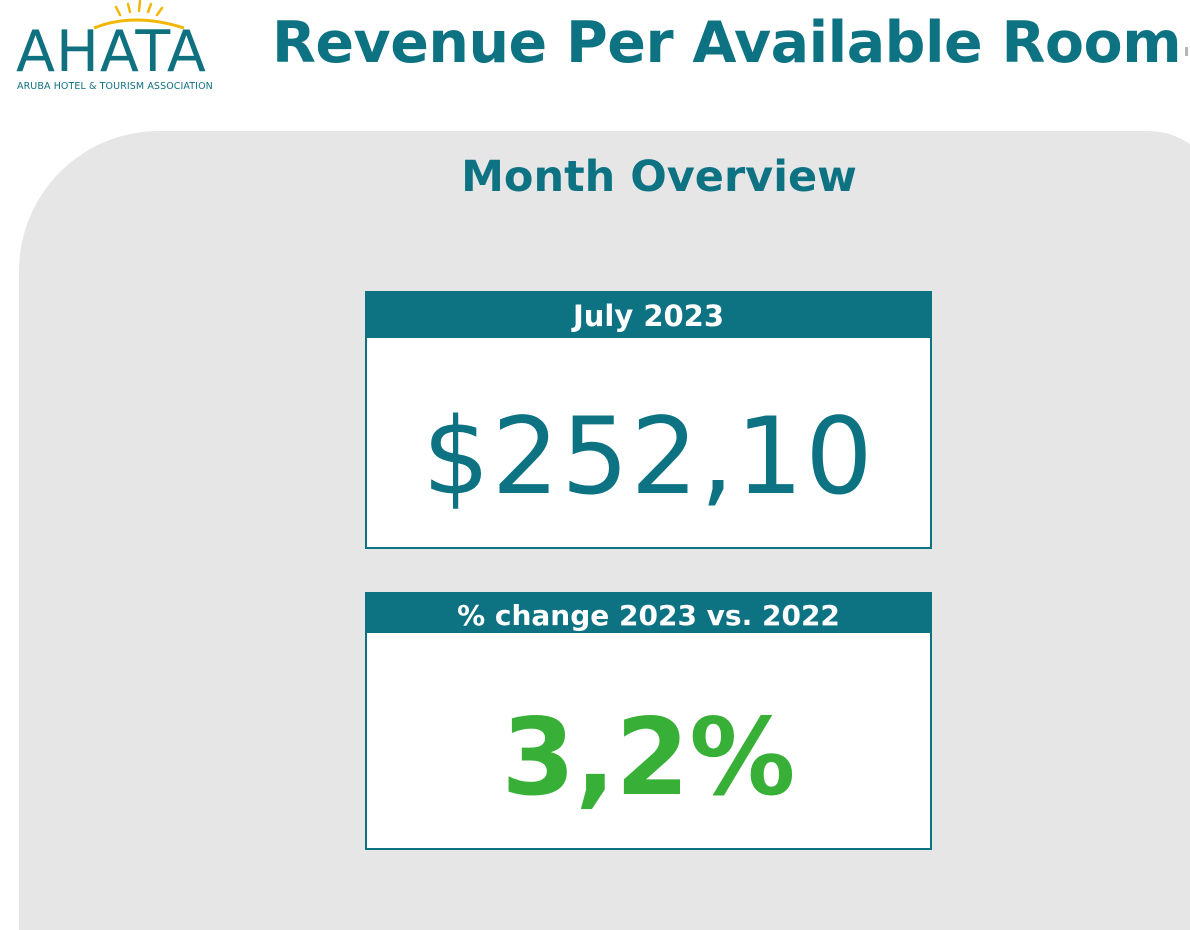 This screenshot has height=930, width=1190. I want to click on ahata-logo: AHATA ARUBA HOTEL & TOURISM ASSOCIATION, so click(134, 48).